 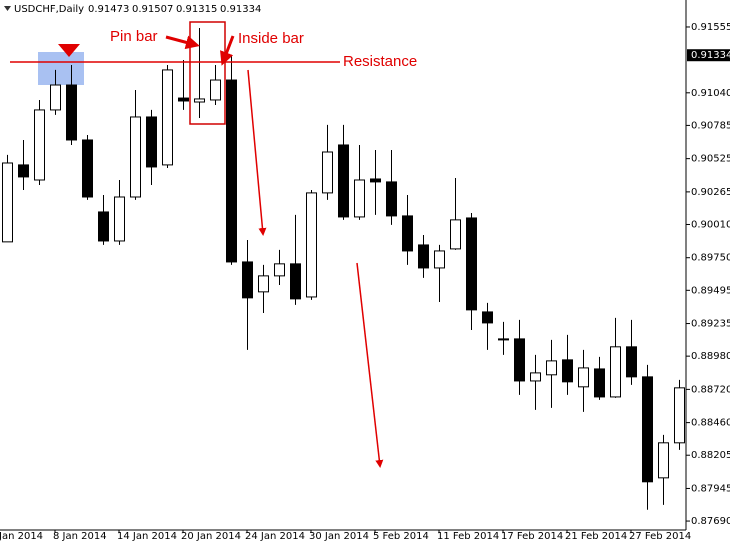 I want to click on header-value: 0.91315, so click(x=196, y=9).